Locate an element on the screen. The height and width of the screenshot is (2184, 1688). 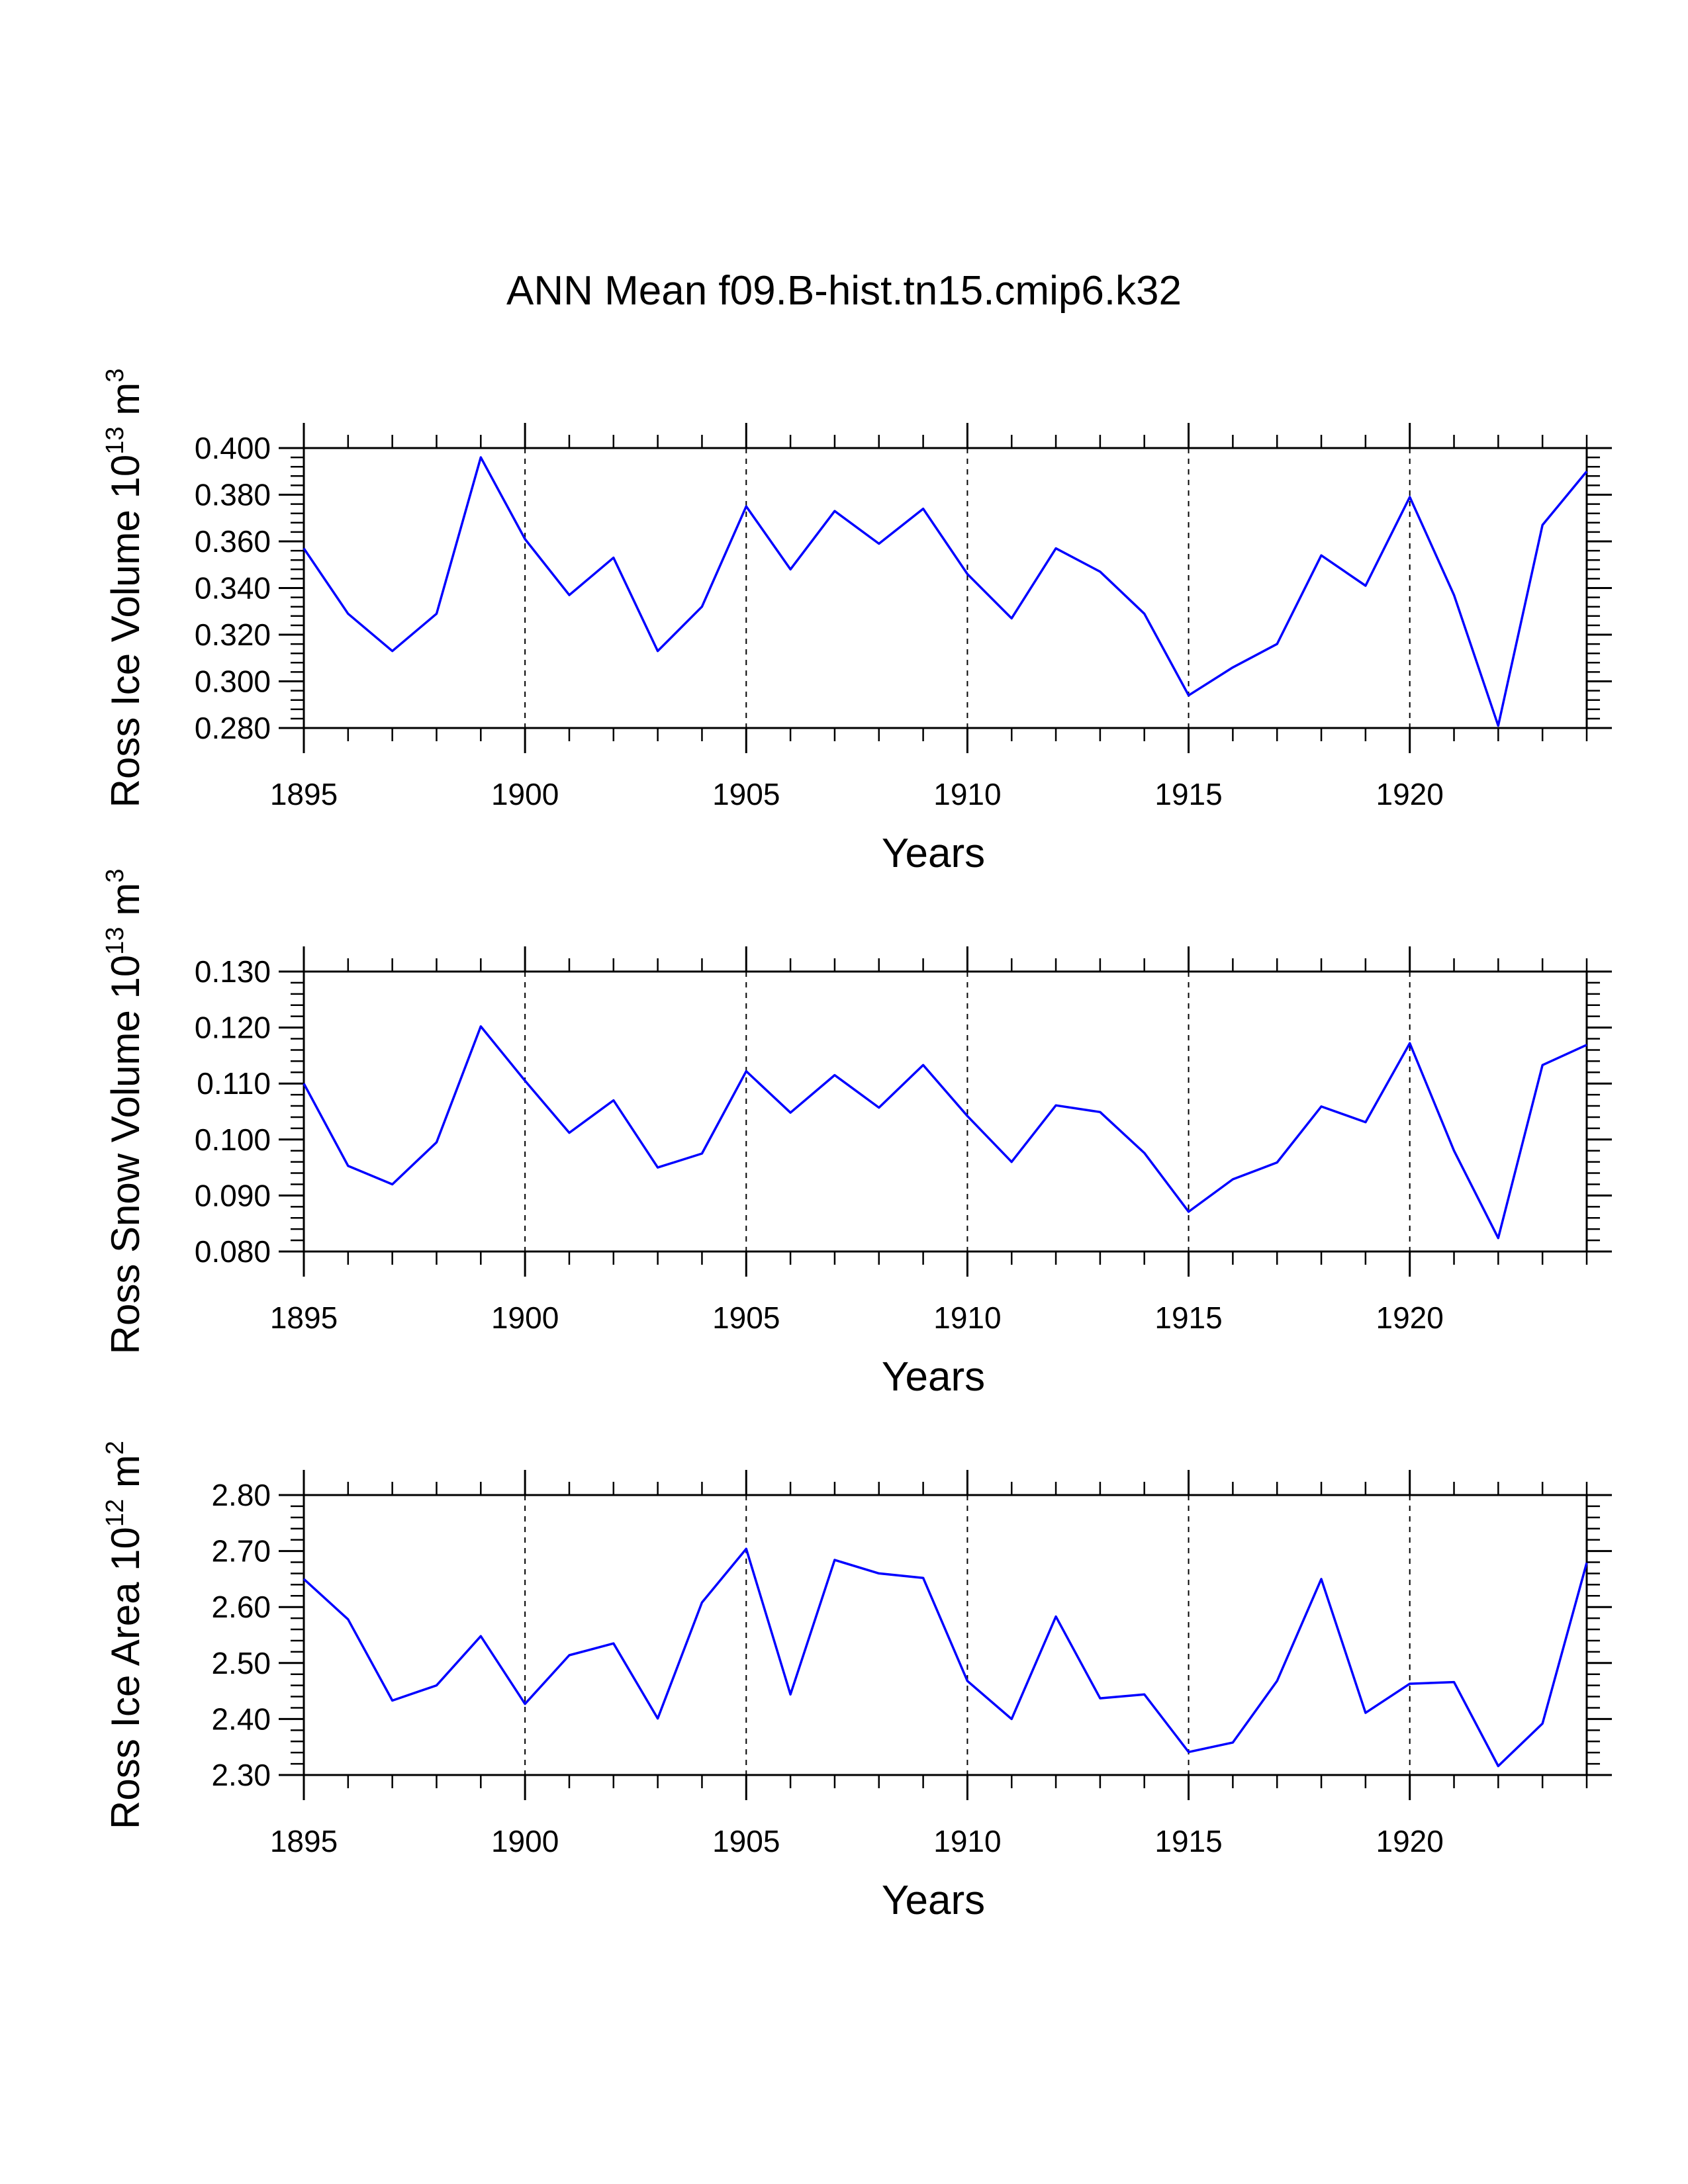
y-tick-label: 0.340 is located at coordinates (233, 588).